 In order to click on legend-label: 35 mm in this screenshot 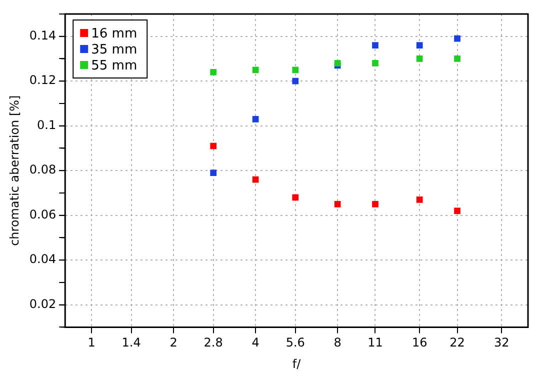, I will do `click(114, 50)`.